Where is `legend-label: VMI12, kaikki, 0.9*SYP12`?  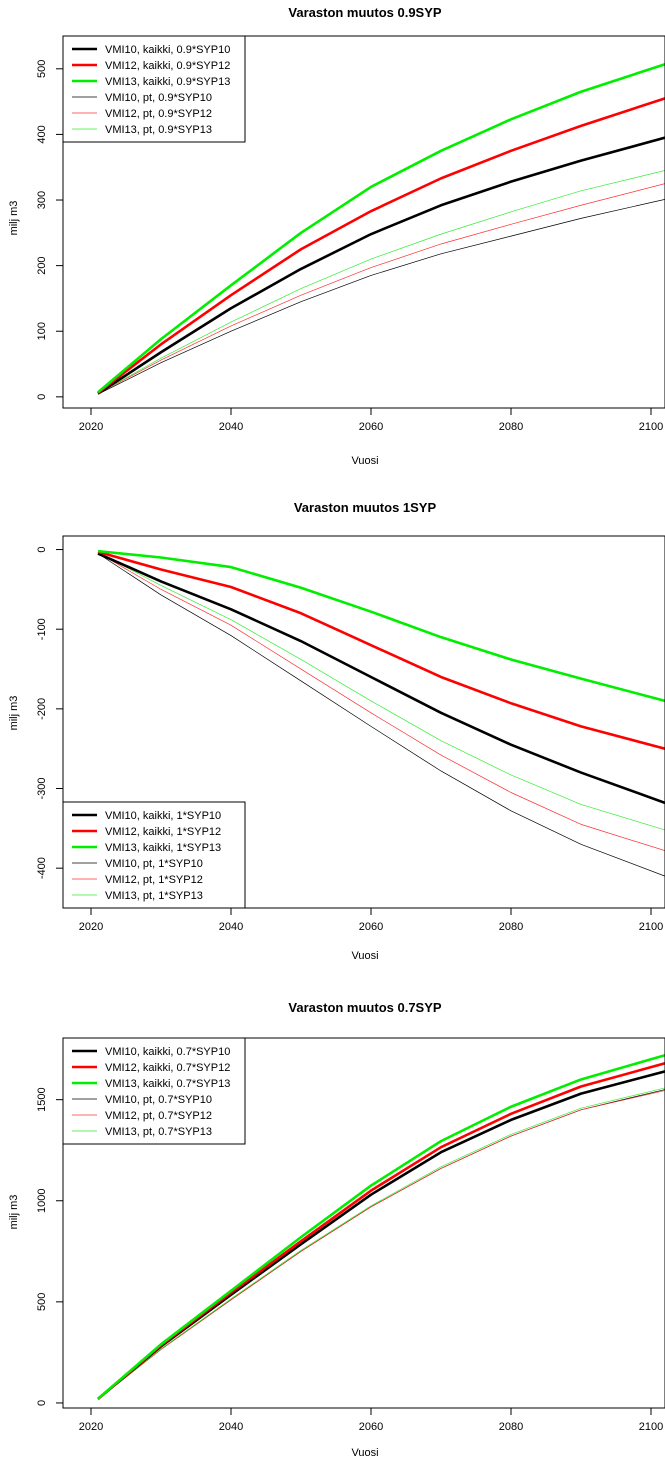
legend-label: VMI12, kaikki, 0.9*SYP12 is located at coordinates (167, 66).